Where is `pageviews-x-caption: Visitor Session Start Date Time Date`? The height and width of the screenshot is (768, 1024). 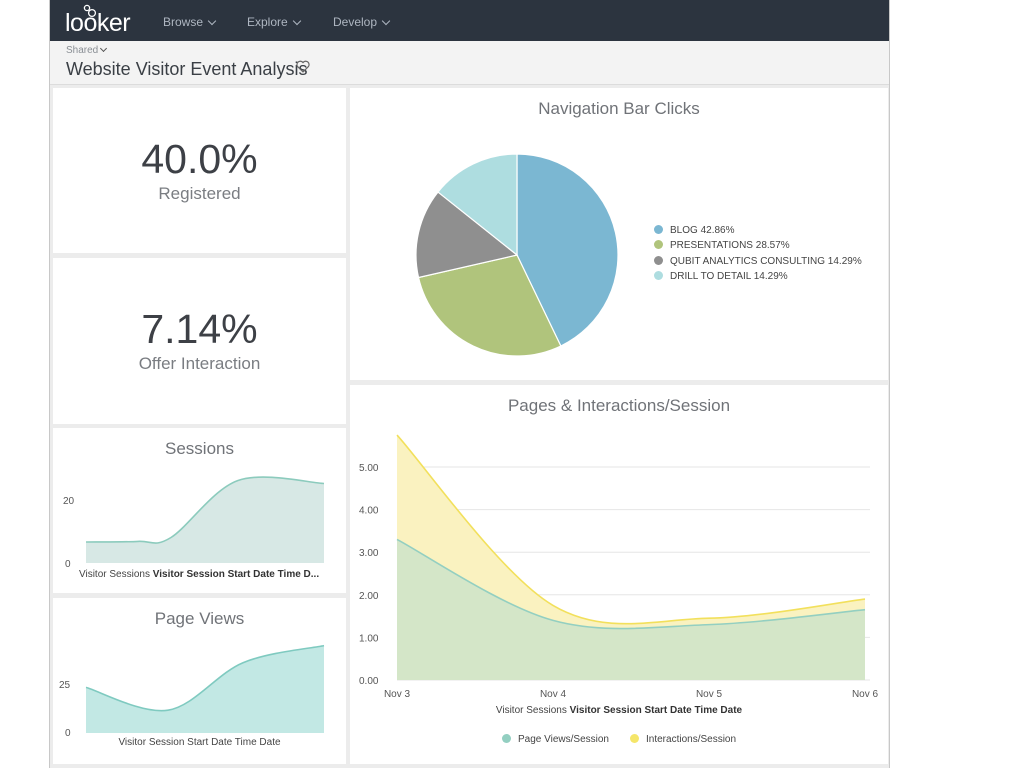
pageviews-x-caption: Visitor Session Start Date Time Date is located at coordinates (199, 742).